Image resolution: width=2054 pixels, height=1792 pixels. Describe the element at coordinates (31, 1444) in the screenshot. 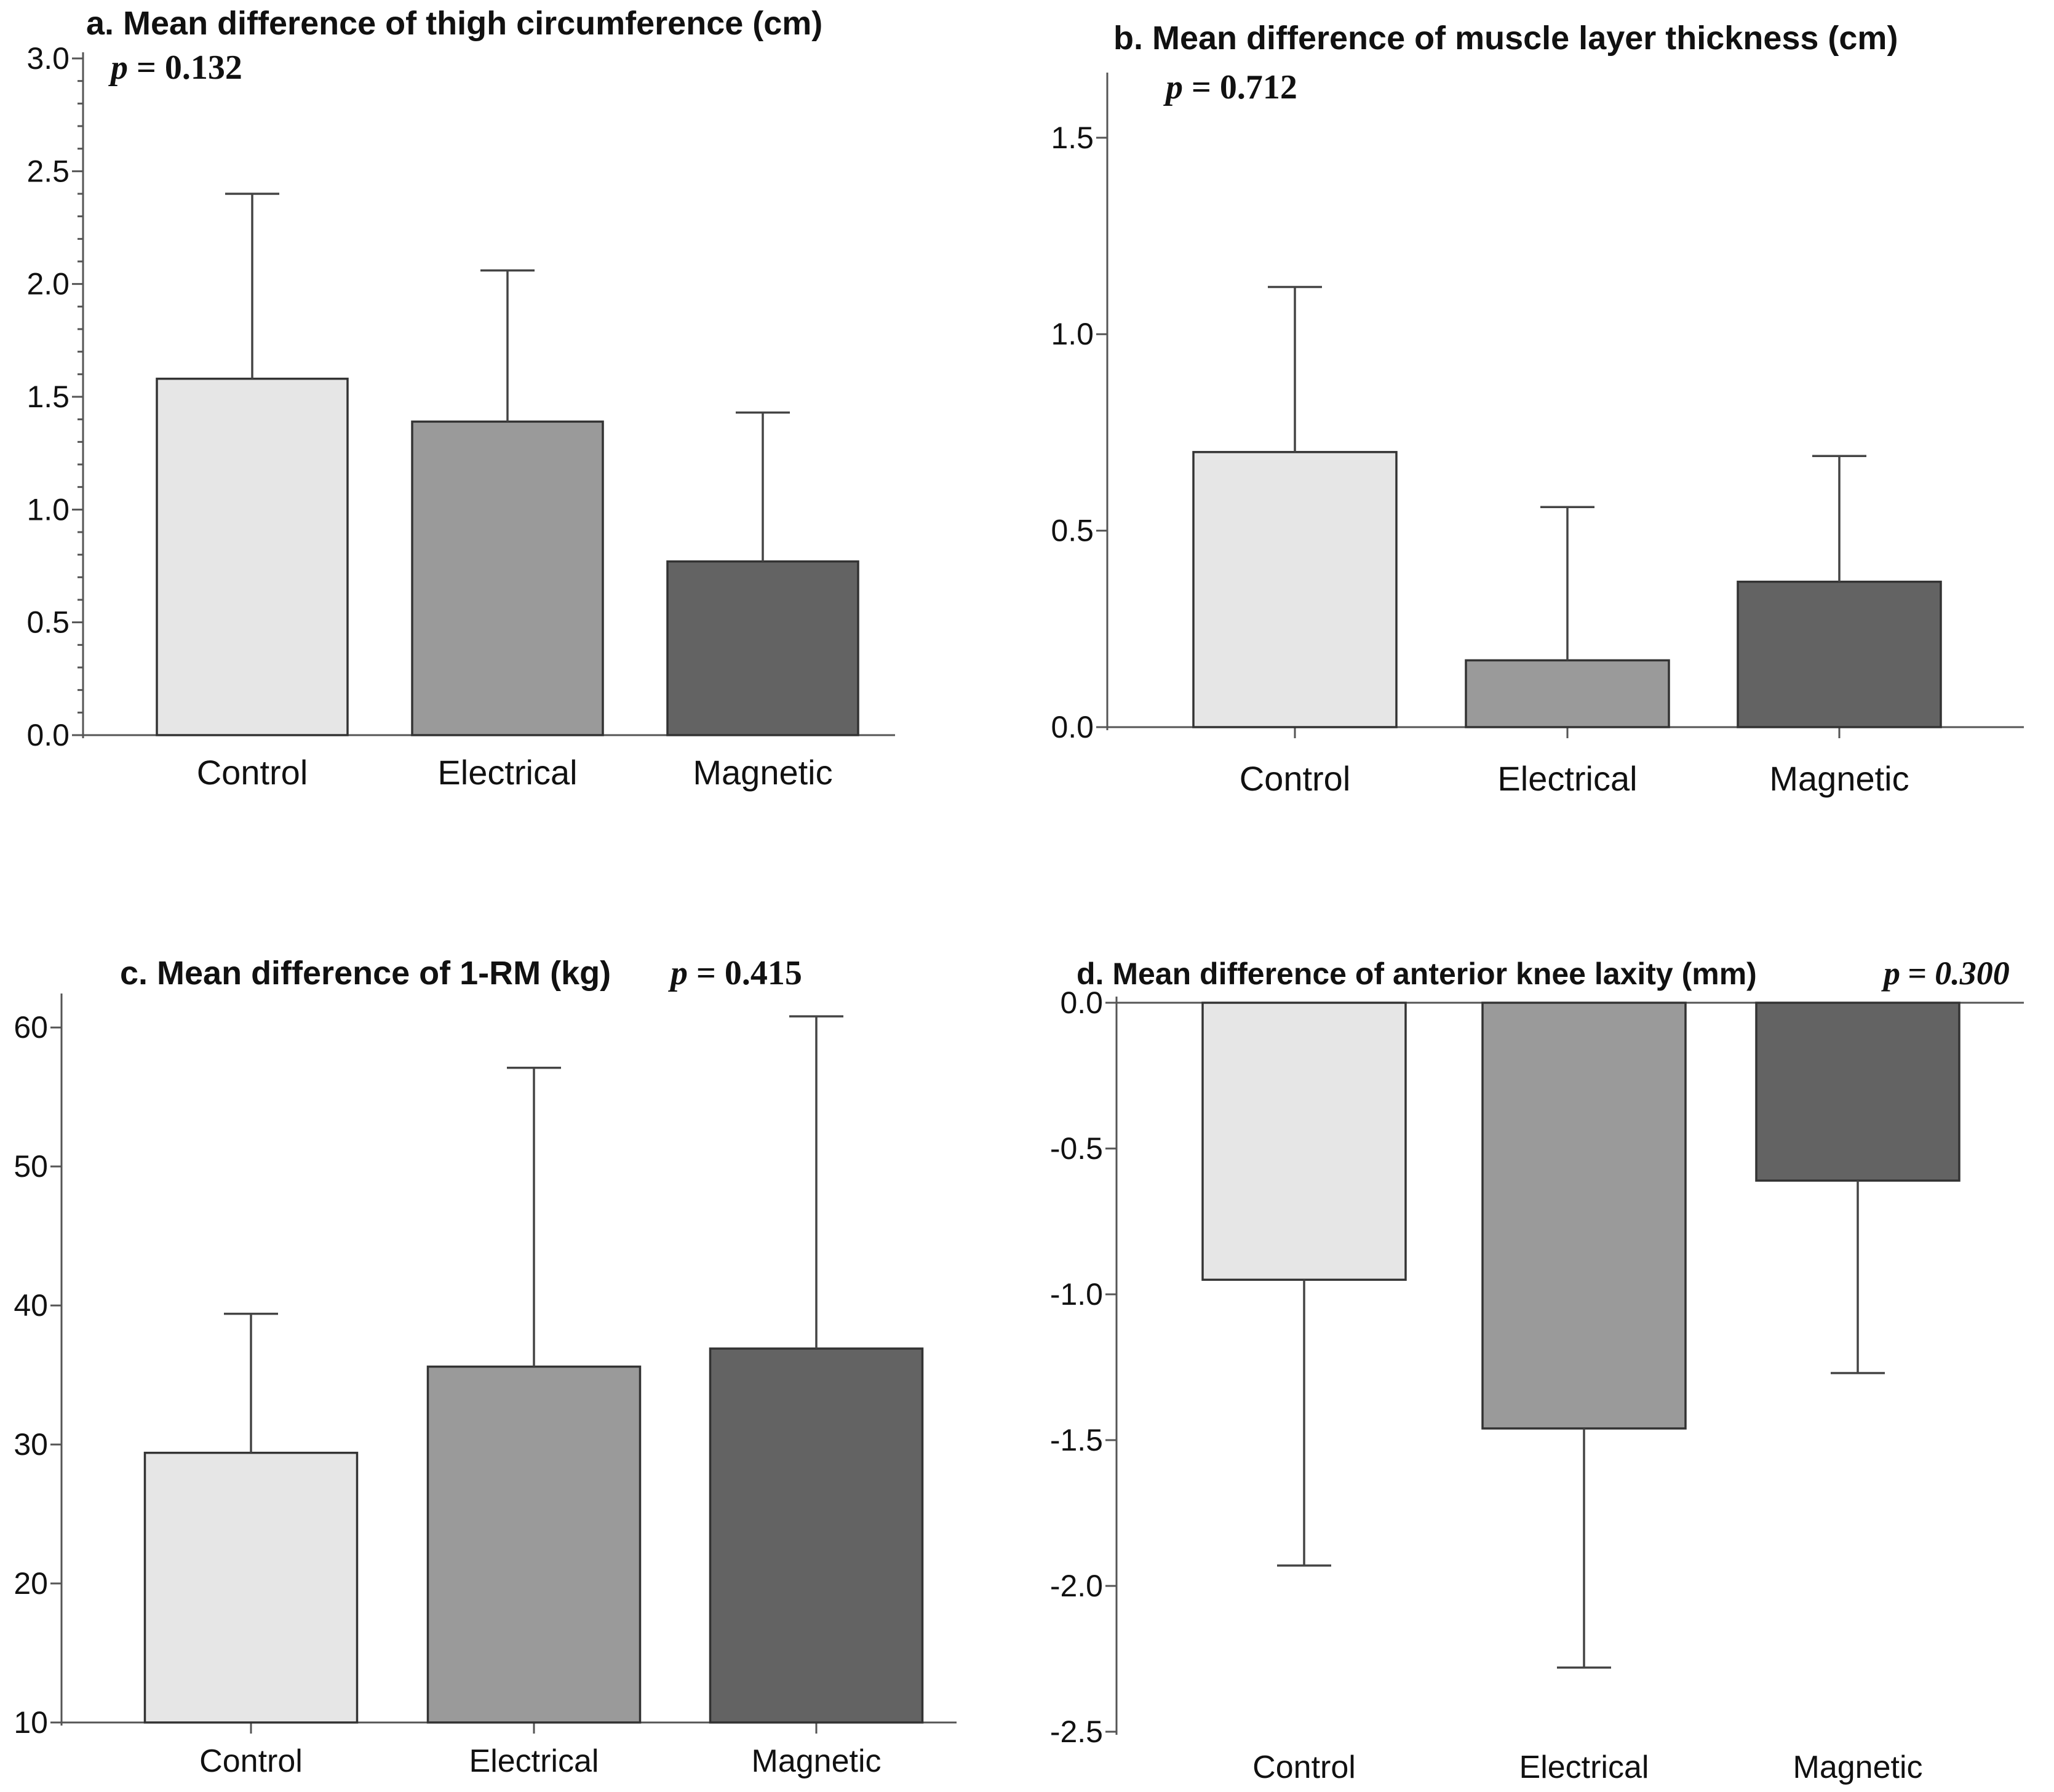

I see `panel-c-y-tick-label: 30` at that location.